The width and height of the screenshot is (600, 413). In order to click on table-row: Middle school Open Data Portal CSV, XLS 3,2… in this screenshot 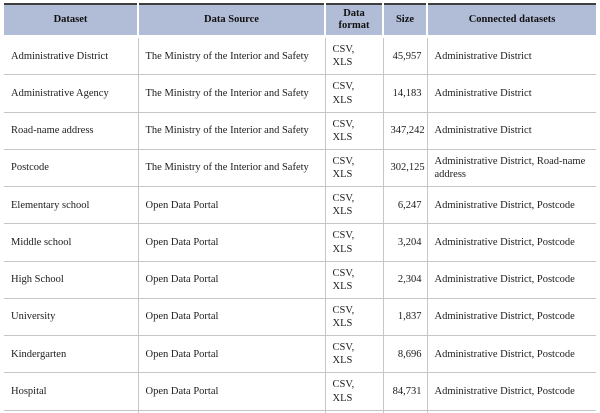, I will do `click(300, 242)`.